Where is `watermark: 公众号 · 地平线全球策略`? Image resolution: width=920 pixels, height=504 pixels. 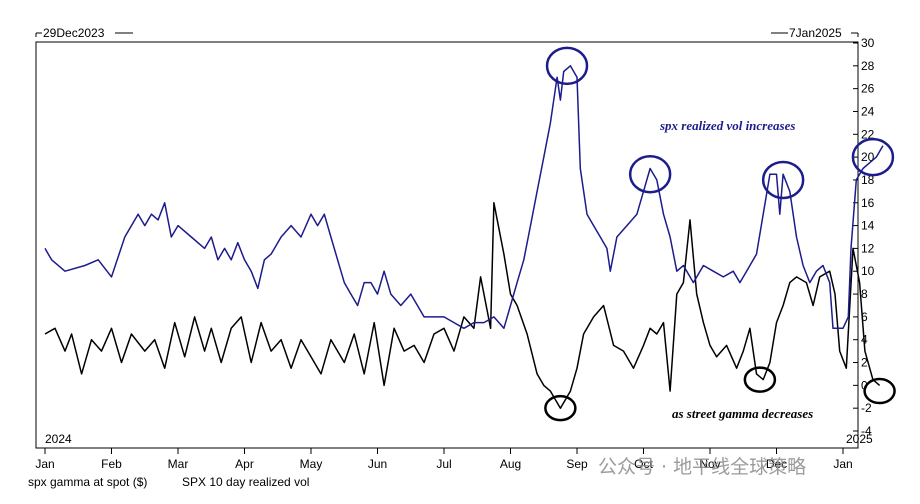 watermark: 公众号 · 地平线全球策略 is located at coordinates (702, 467).